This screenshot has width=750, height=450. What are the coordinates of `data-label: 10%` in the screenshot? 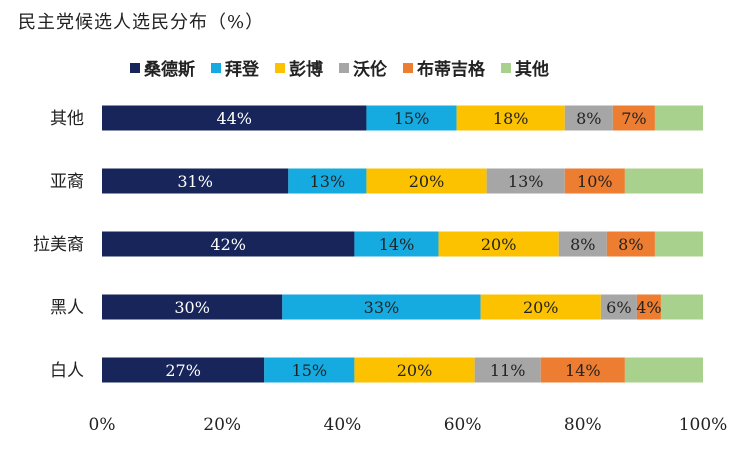 It's located at (595, 181).